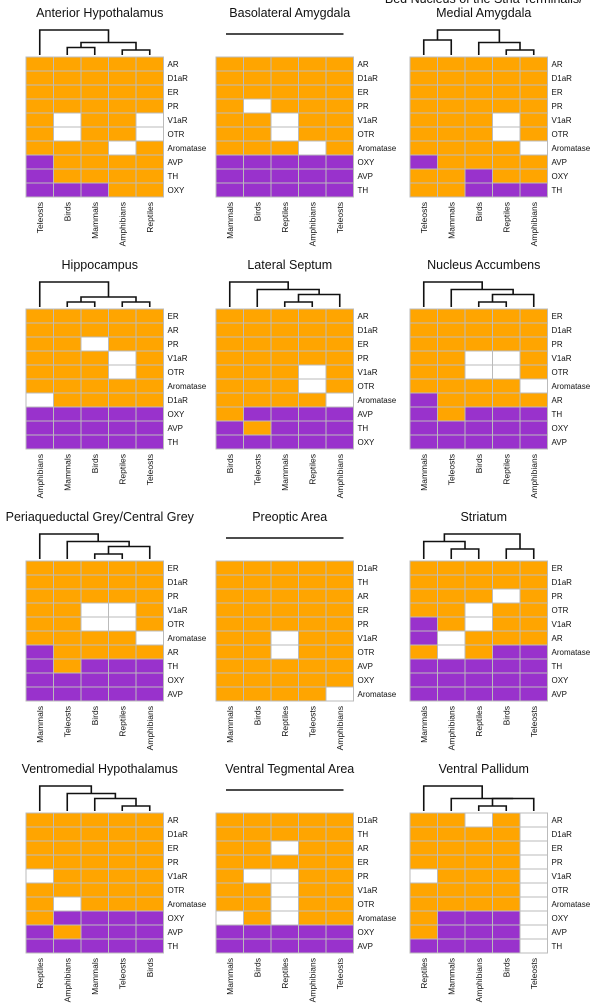 The width and height of the screenshot is (600, 1007). Describe the element at coordinates (424, 973) in the screenshot. I see `column-label: Reptiles` at that location.